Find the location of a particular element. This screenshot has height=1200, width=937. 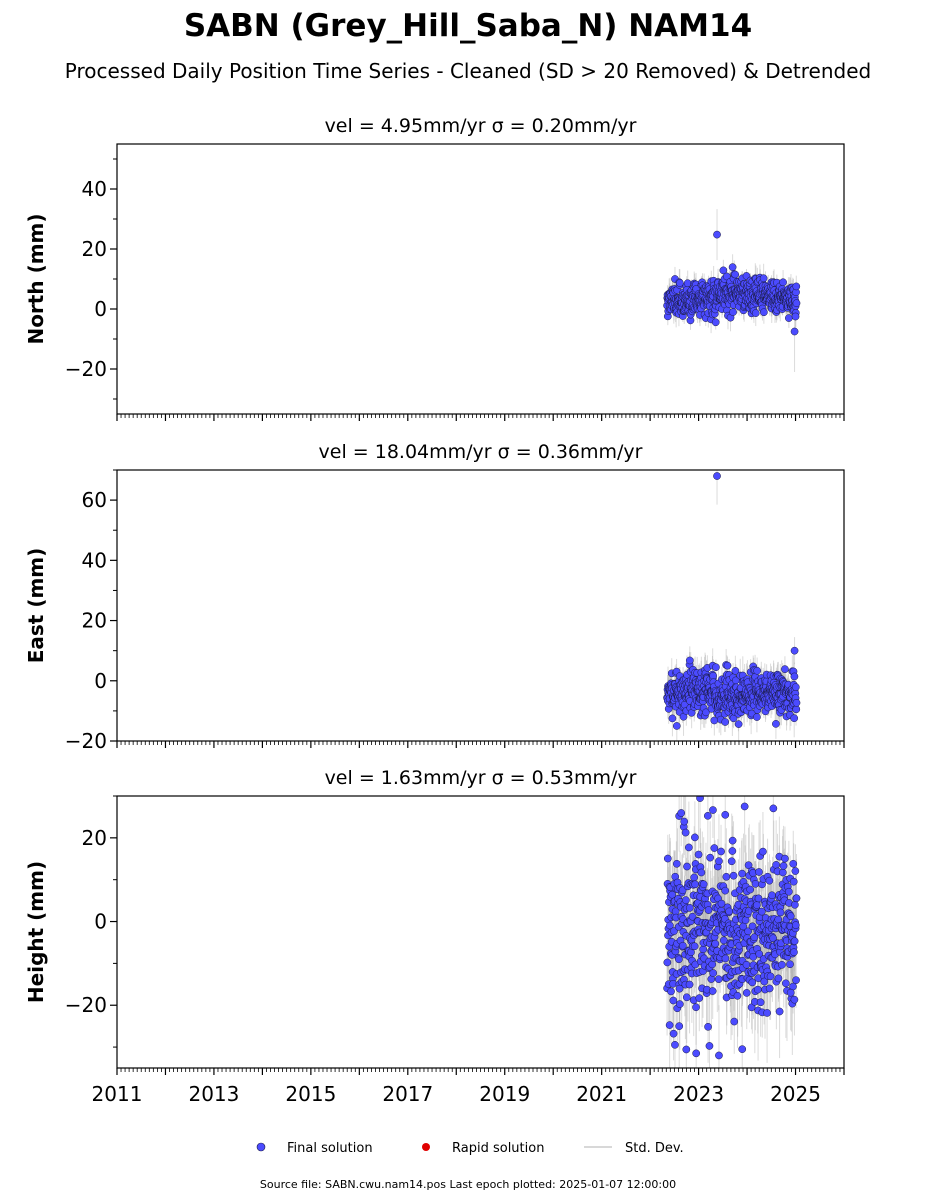

y-tick-label: 0 is located at coordinates (100, 922).